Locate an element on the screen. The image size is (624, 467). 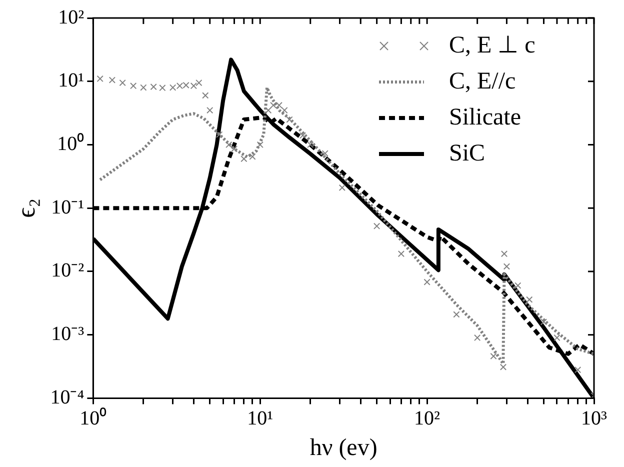
y-axis-title: ϵ₂ is located at coordinates (25, 208).